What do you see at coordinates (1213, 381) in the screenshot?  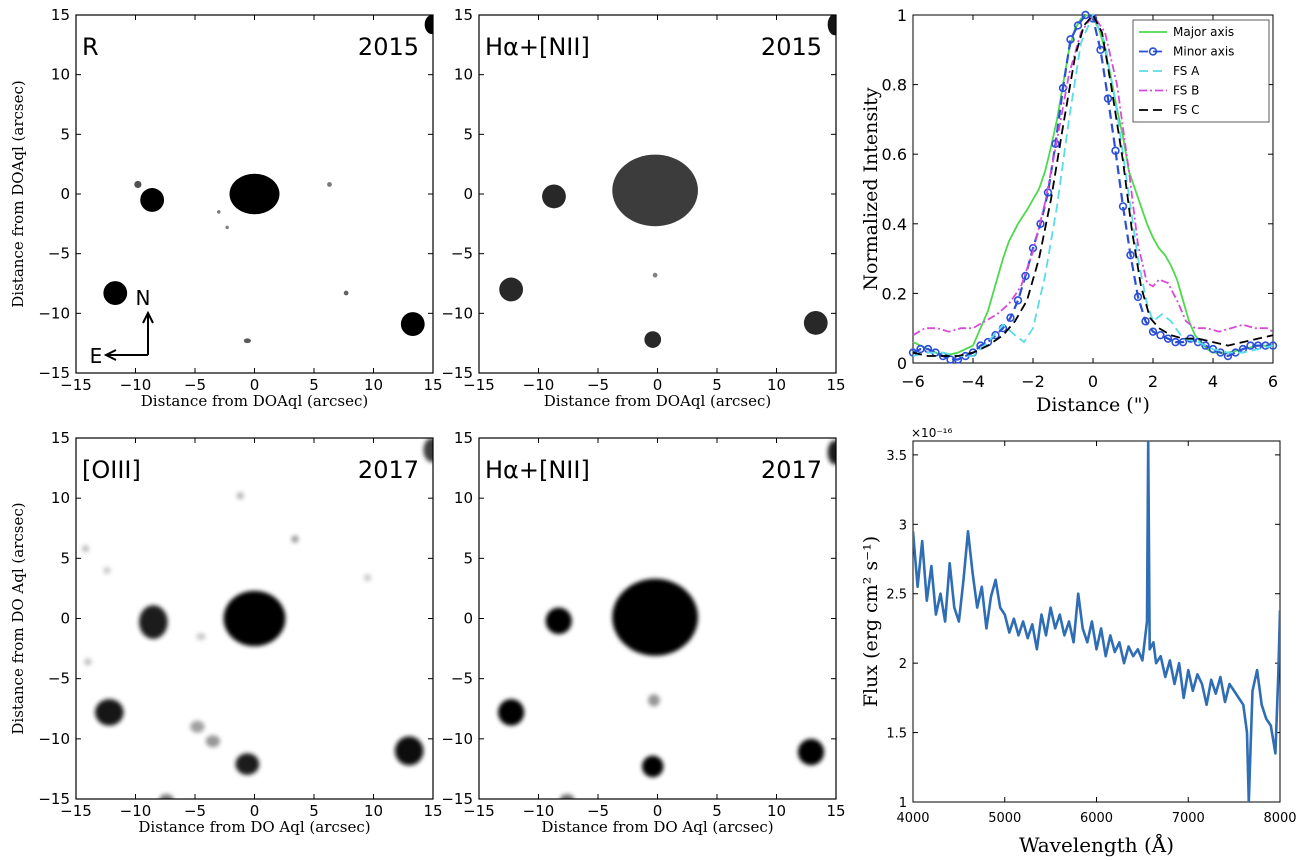 I see `x-tick-label: 4` at bounding box center [1213, 381].